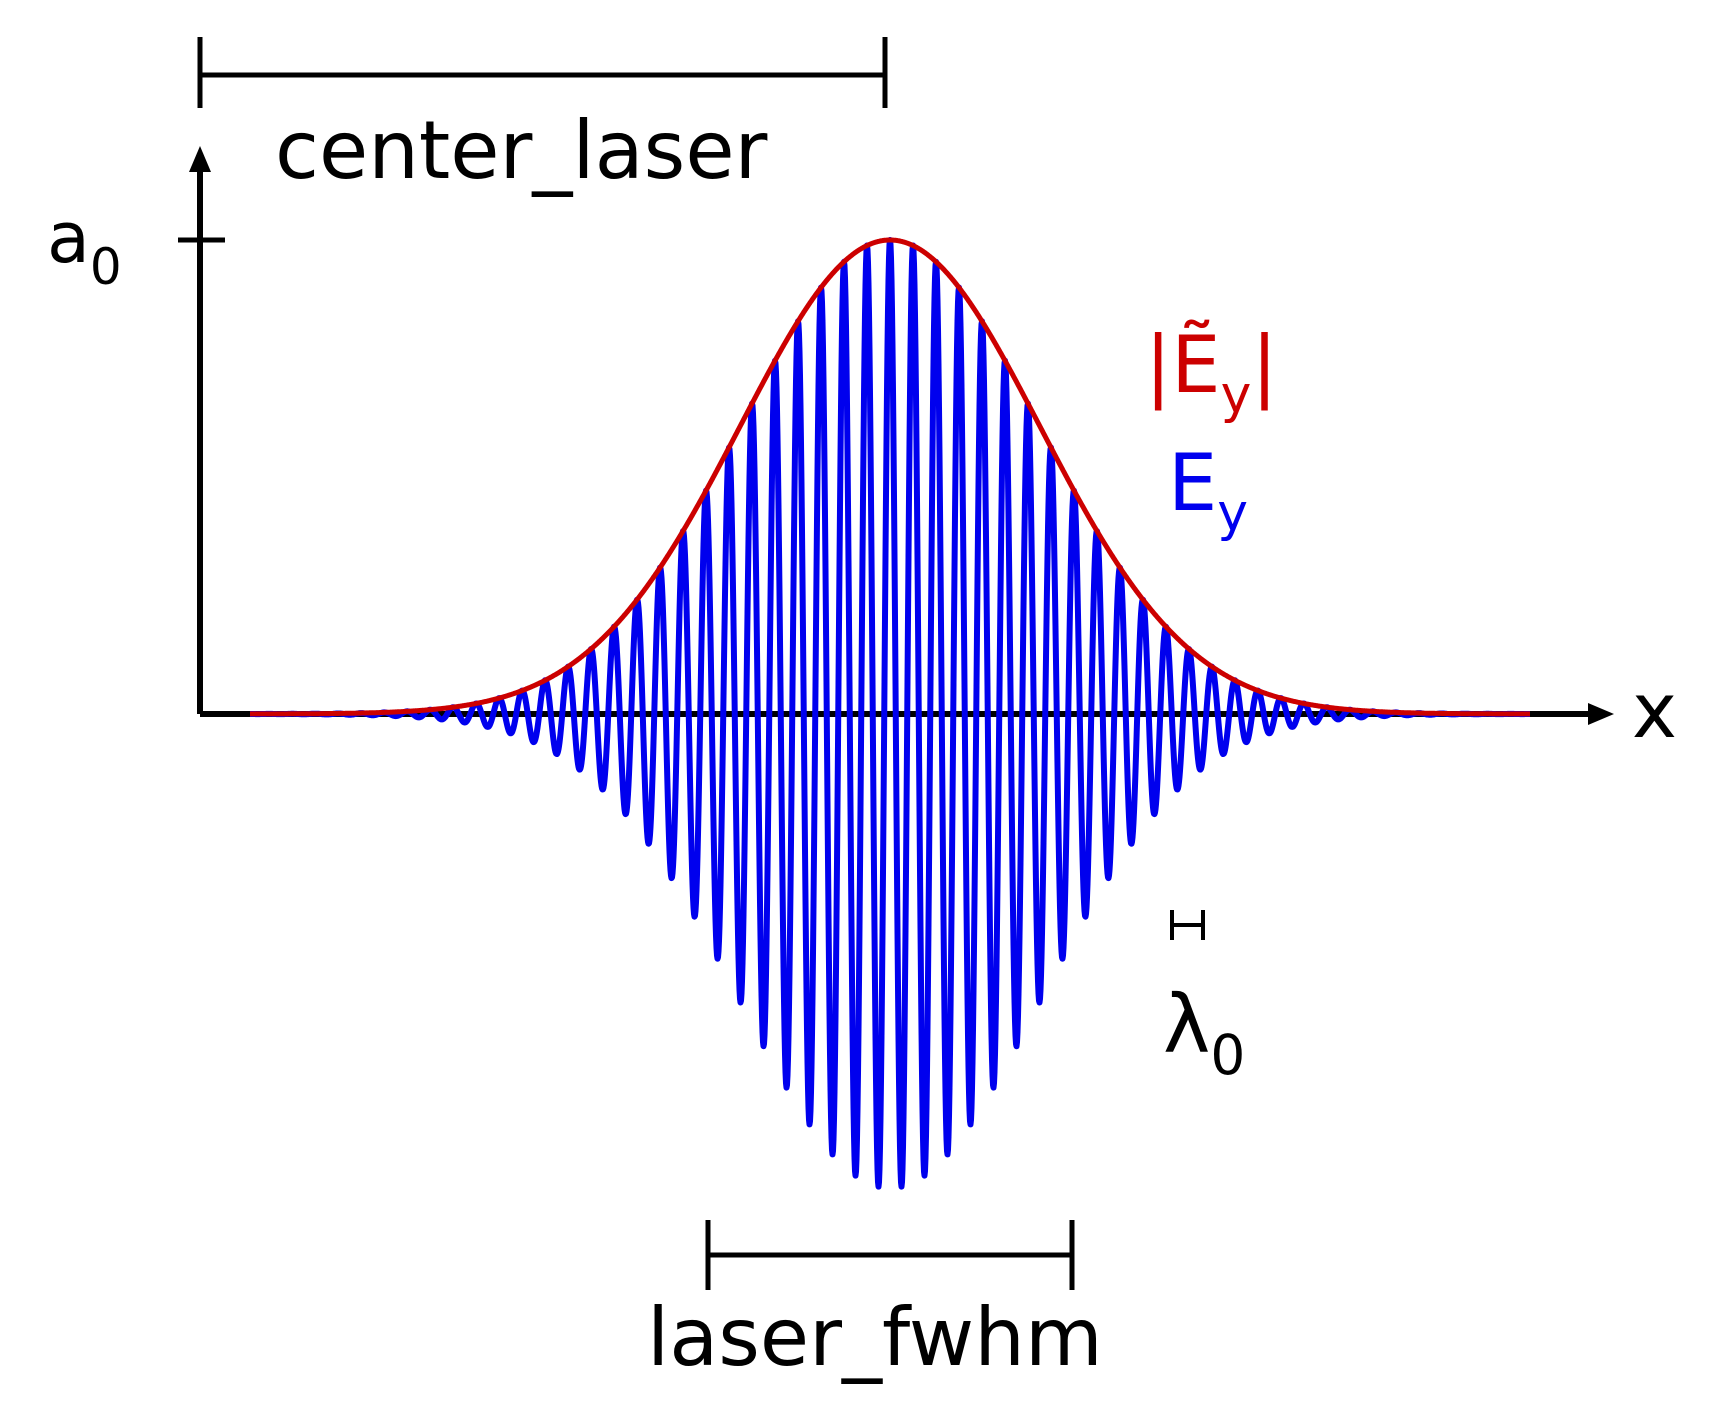 Image resolution: width=1728 pixels, height=1406 pixels. What do you see at coordinates (1204, 1032) in the screenshot?
I see `wavelength-label: λ0` at bounding box center [1204, 1032].